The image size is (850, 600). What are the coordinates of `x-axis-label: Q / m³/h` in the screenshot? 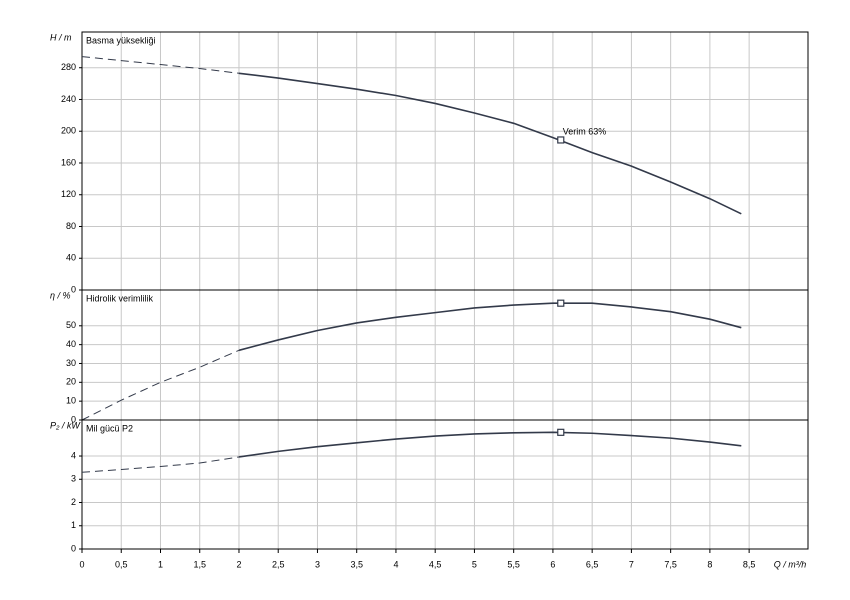 It's located at (790, 564).